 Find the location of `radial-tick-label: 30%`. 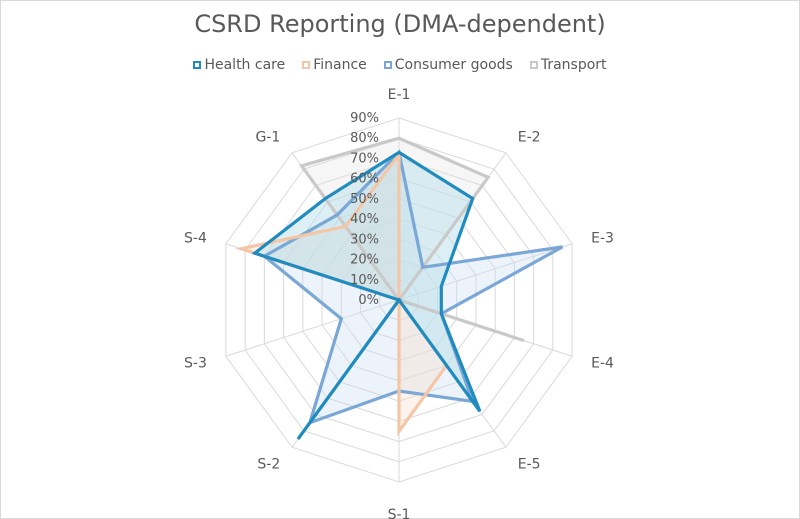

radial-tick-label: 30% is located at coordinates (364, 239).